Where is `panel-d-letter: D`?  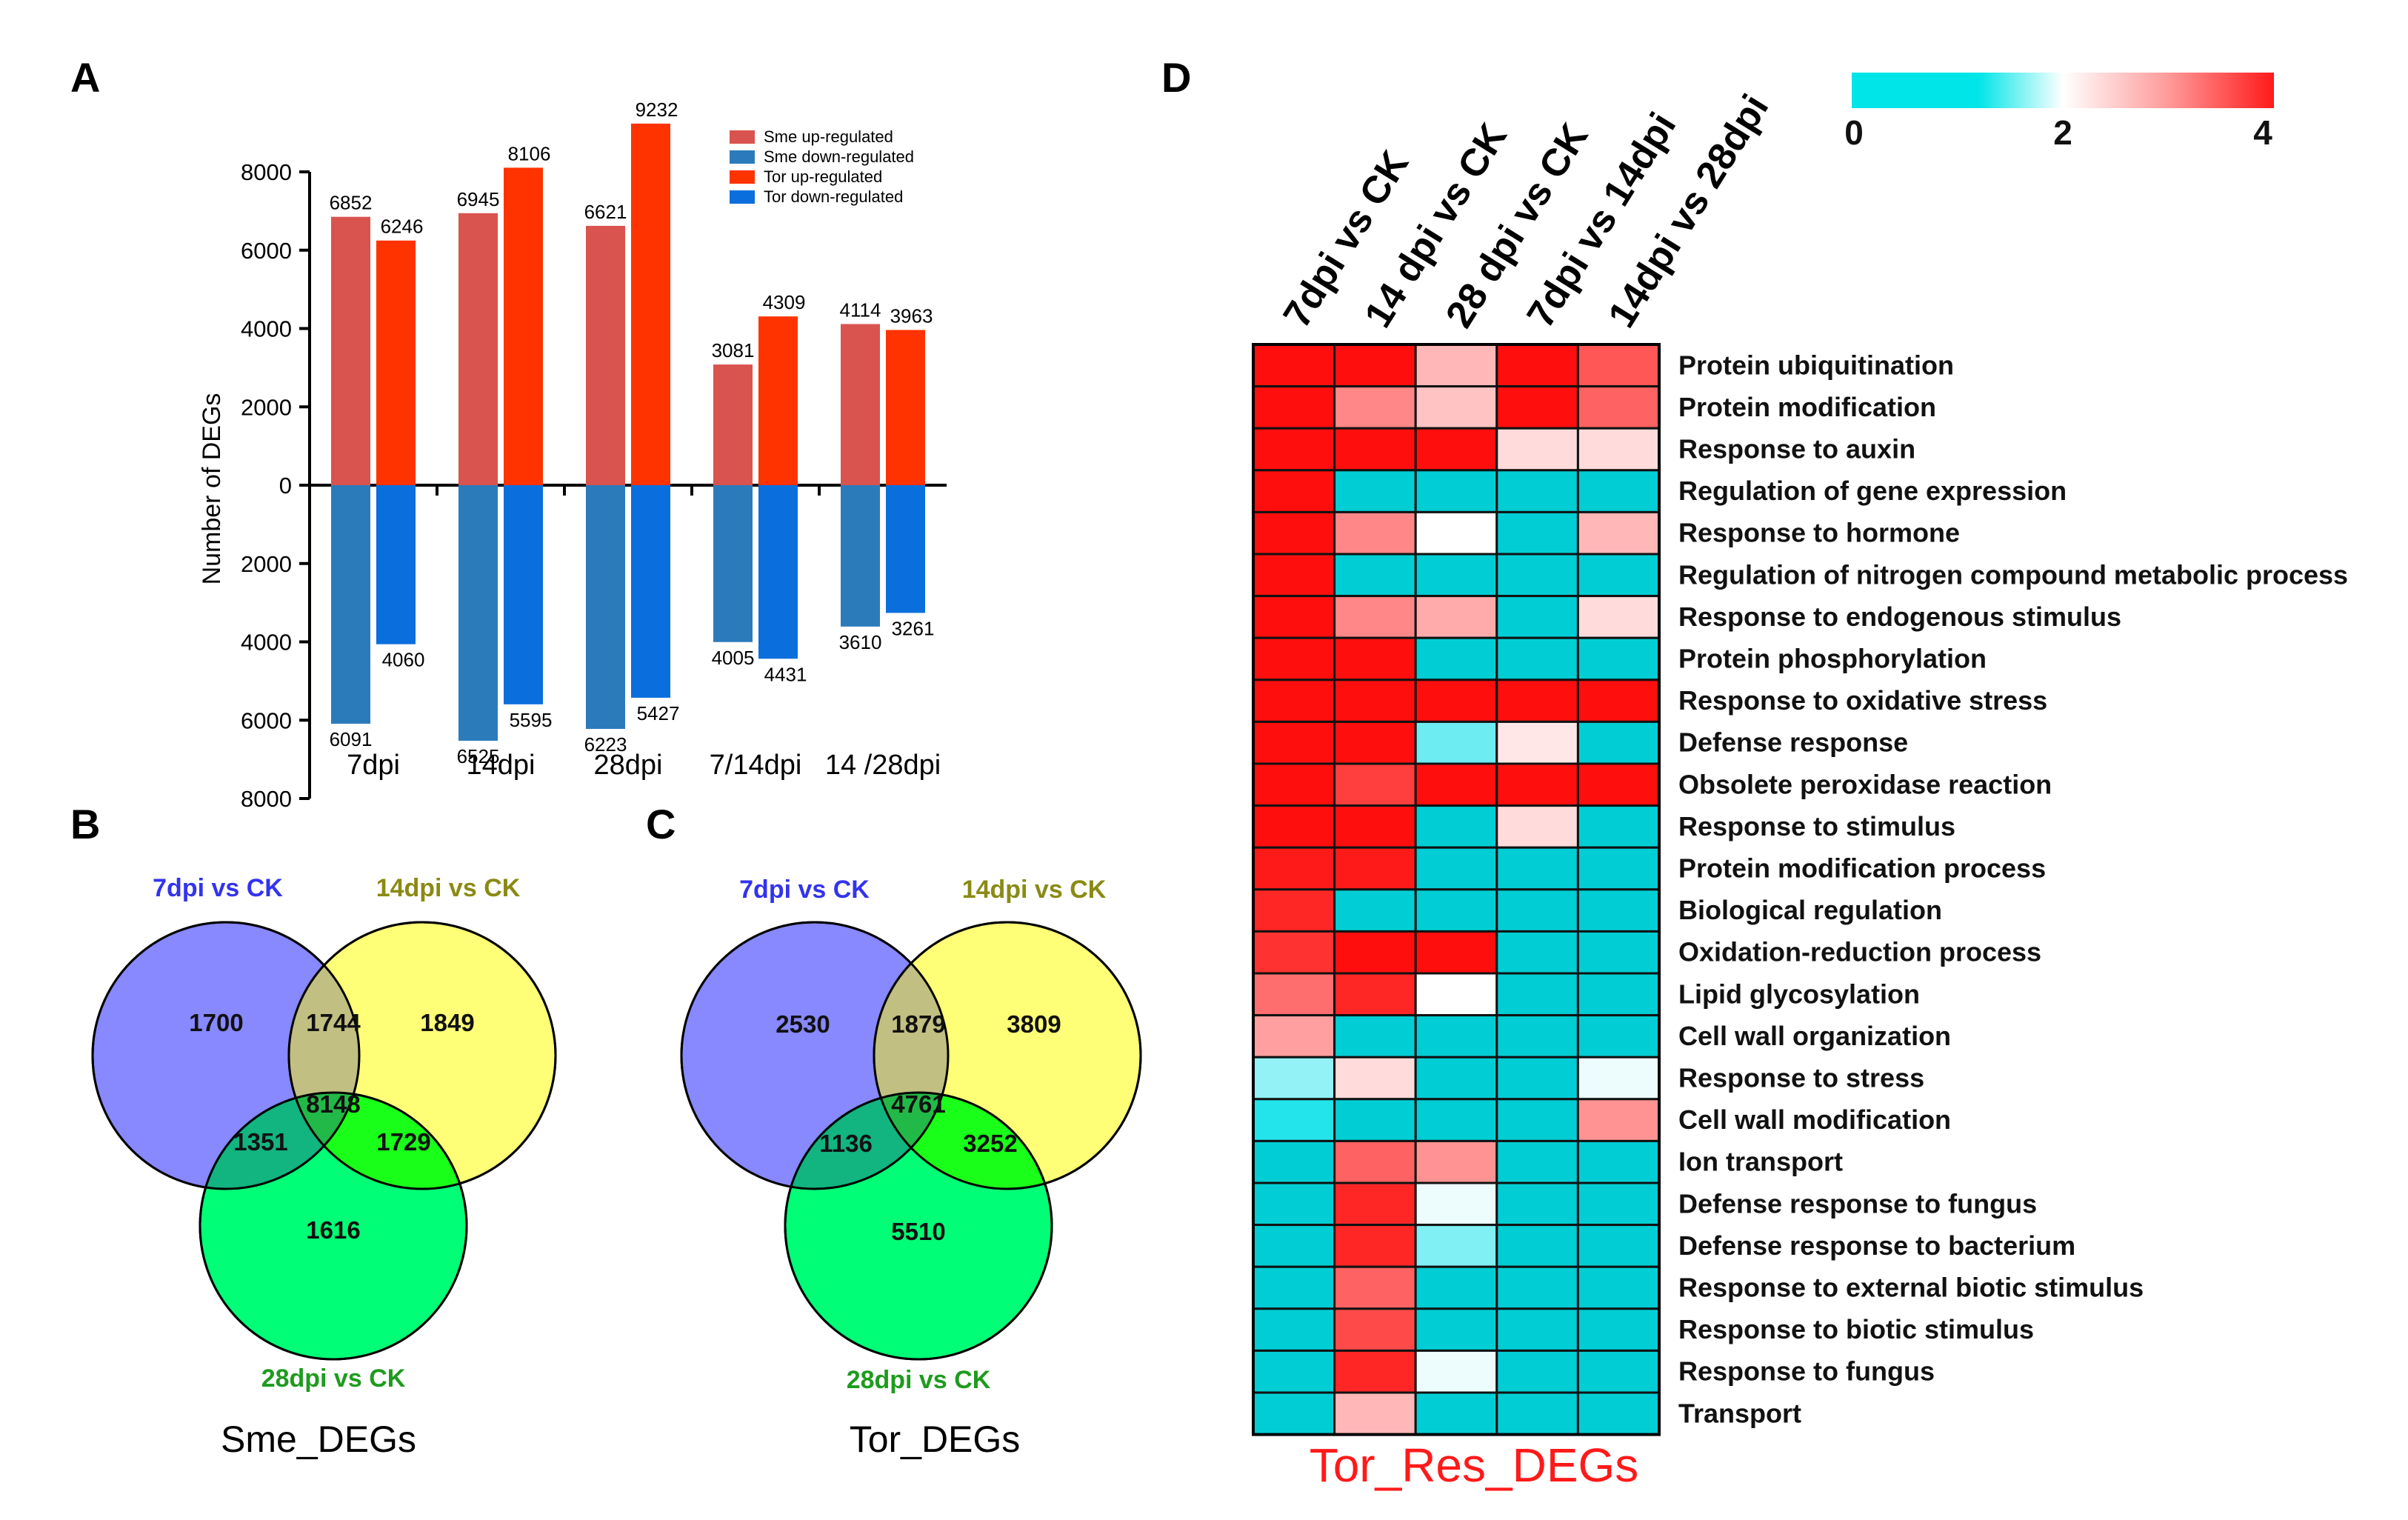 panel-d-letter: D is located at coordinates (1176, 77).